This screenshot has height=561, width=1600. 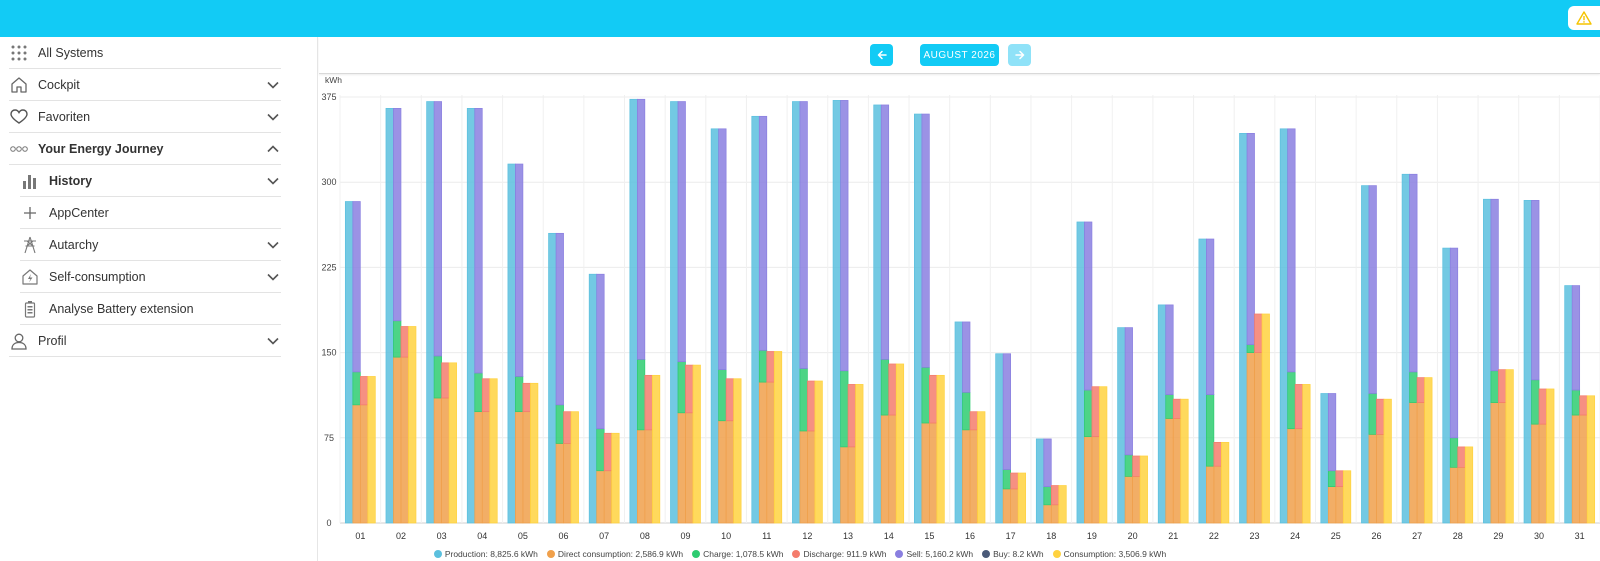 I want to click on legend-item-buy: Buy: 8.2 kWh, so click(x=1013, y=554).